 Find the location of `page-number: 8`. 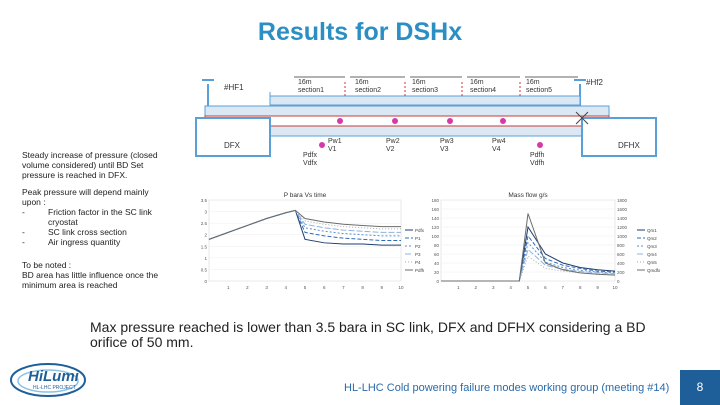

page-number: 8 is located at coordinates (700, 387).